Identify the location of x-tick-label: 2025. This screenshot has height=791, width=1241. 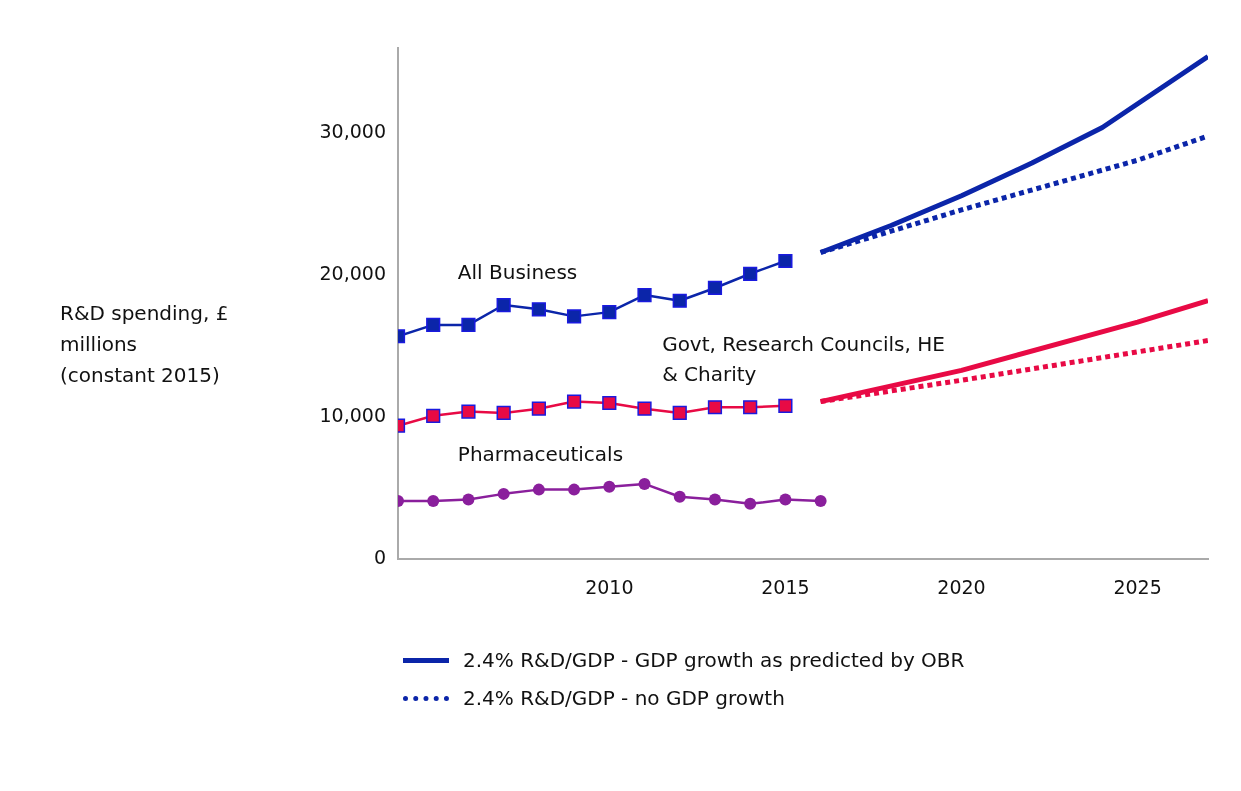
(1137, 586).